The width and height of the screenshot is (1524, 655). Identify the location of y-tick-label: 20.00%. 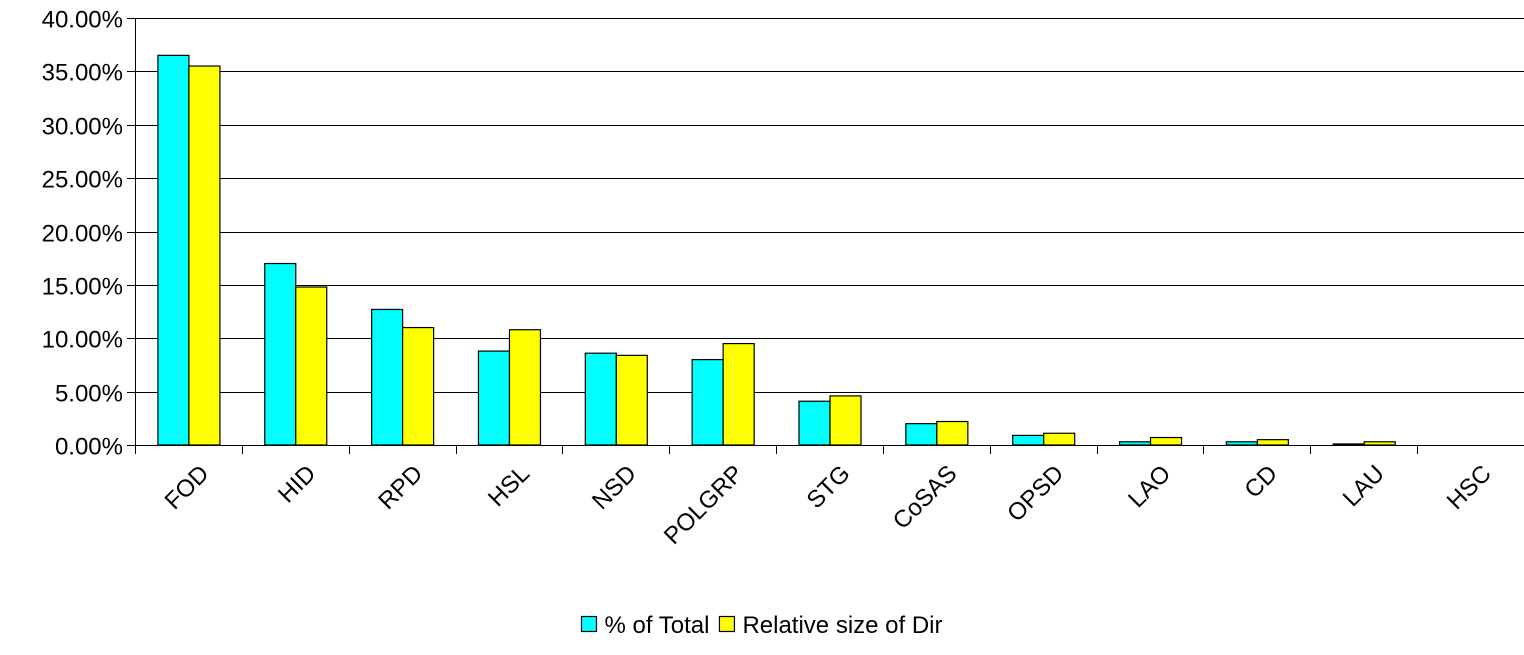
(82, 234).